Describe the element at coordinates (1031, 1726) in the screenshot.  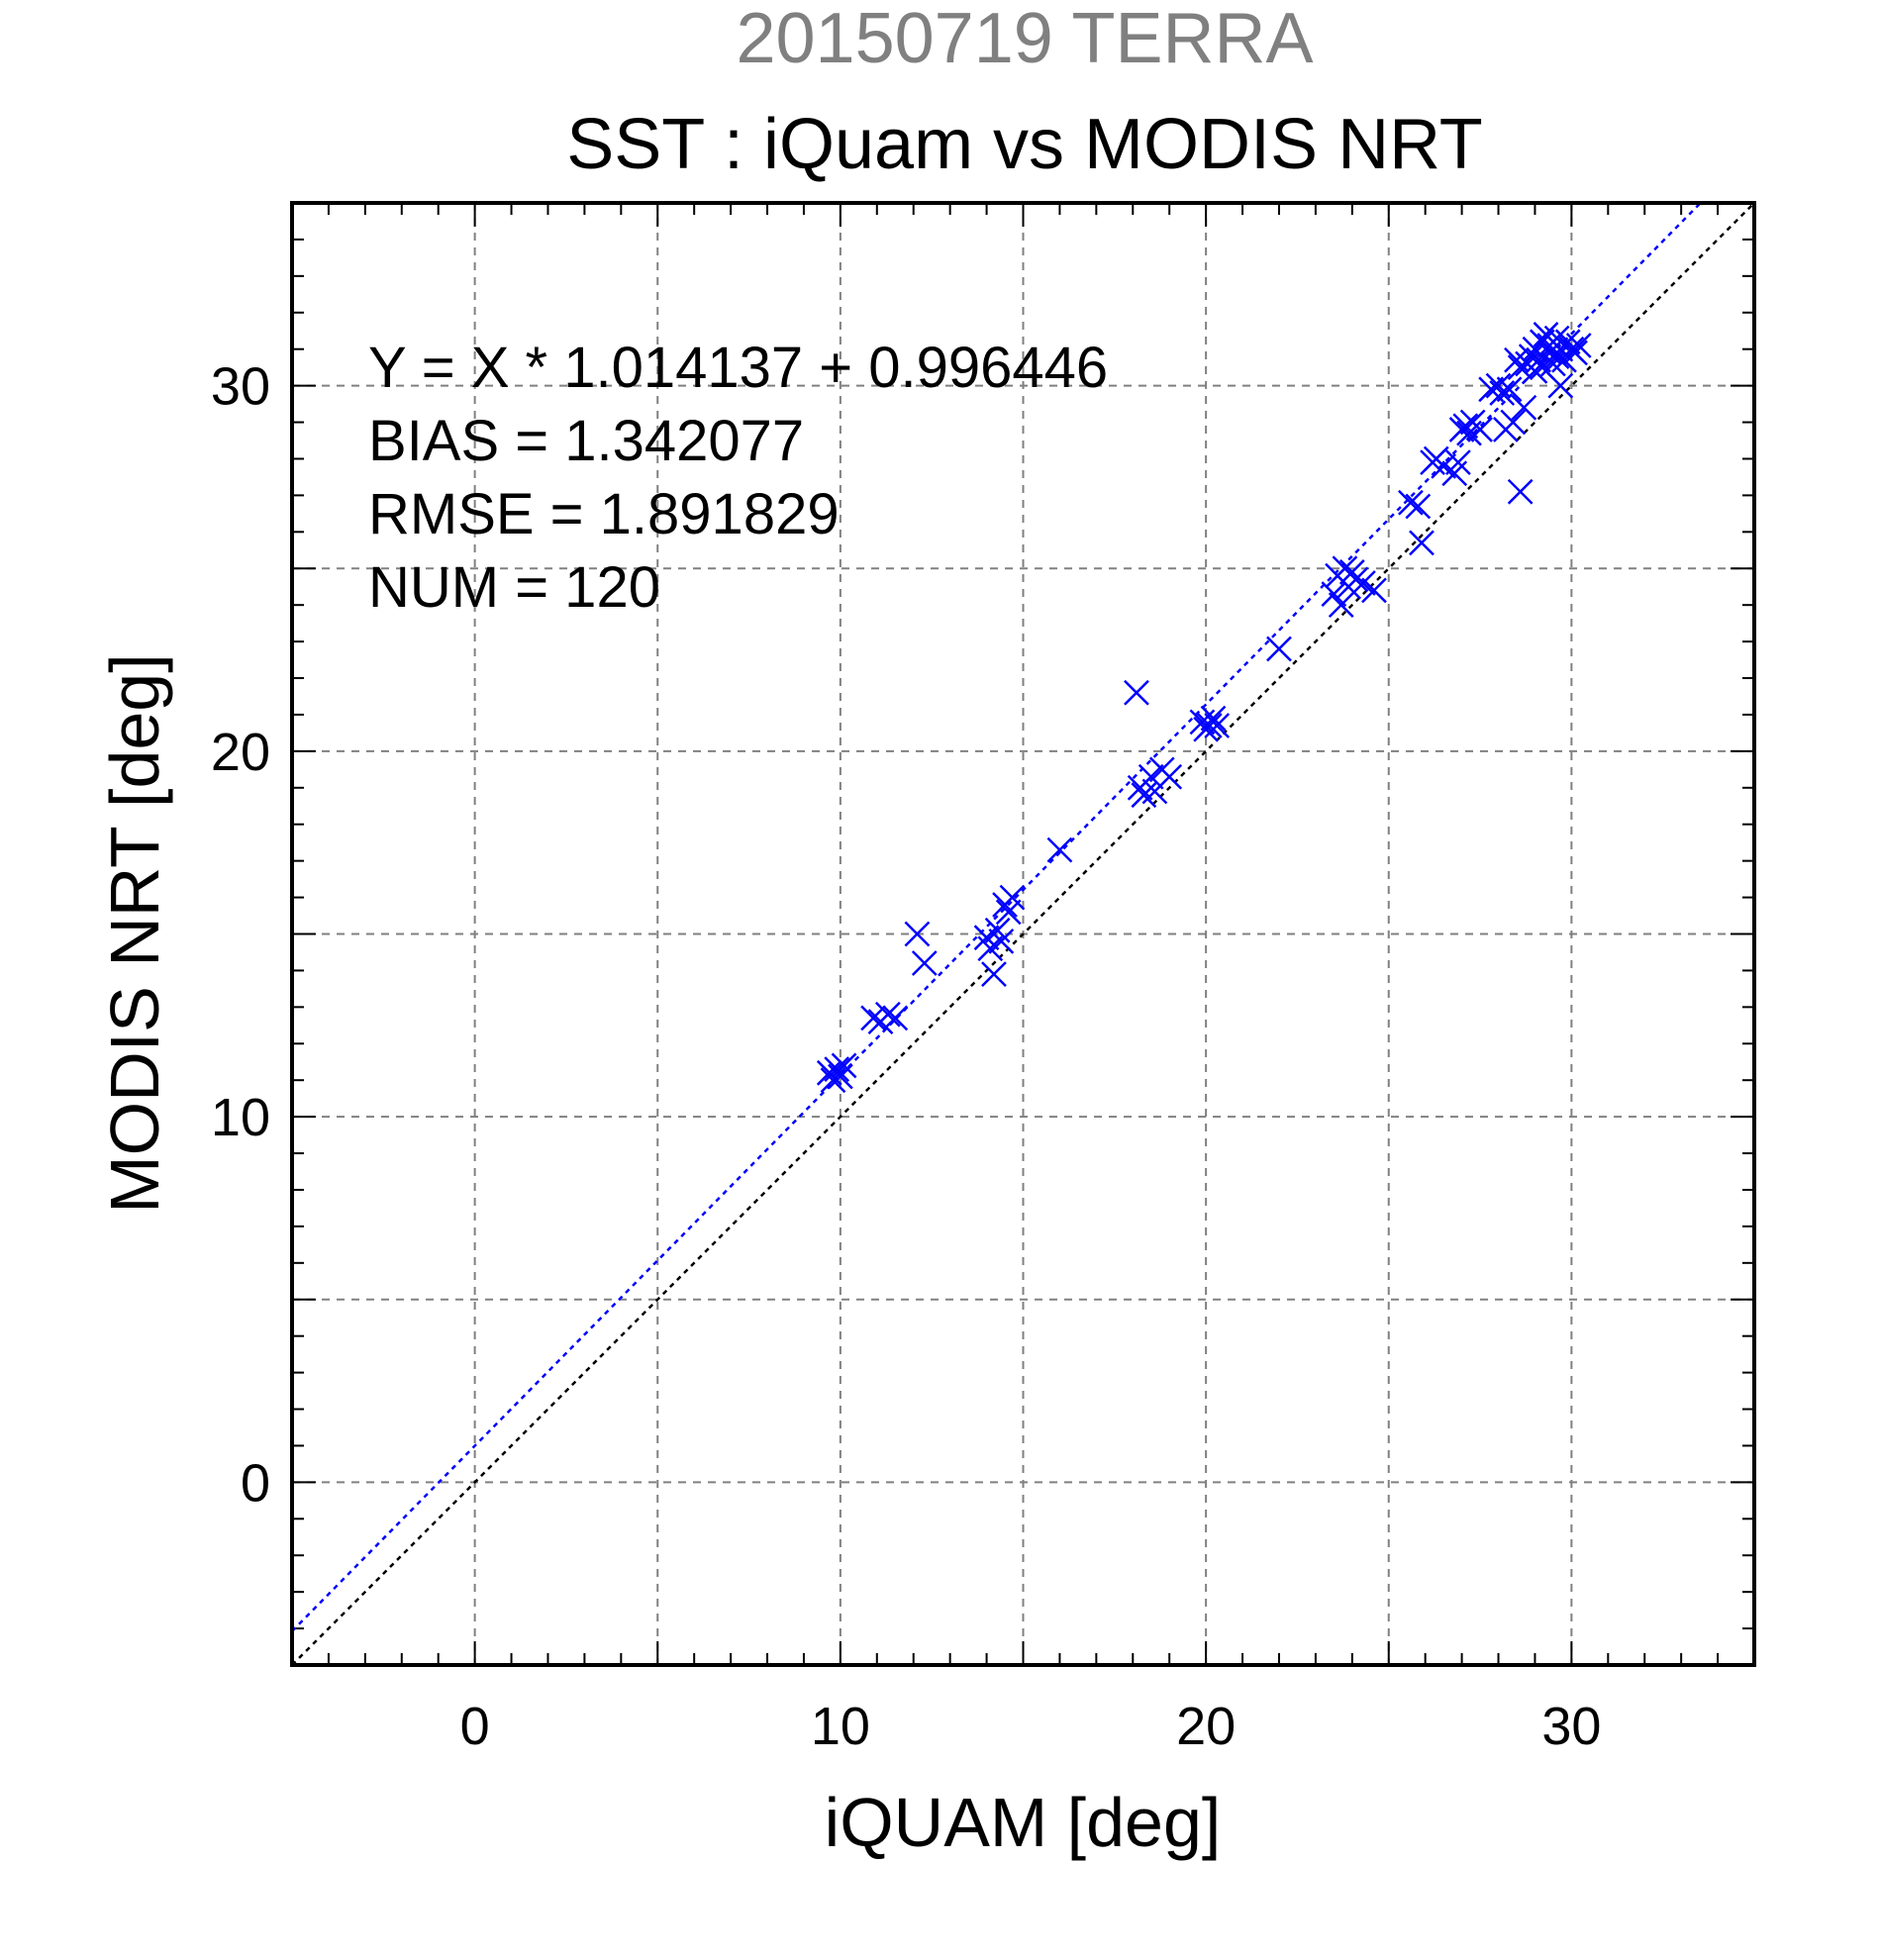
I see `x-tick-labels: 0 10 20 30` at that location.